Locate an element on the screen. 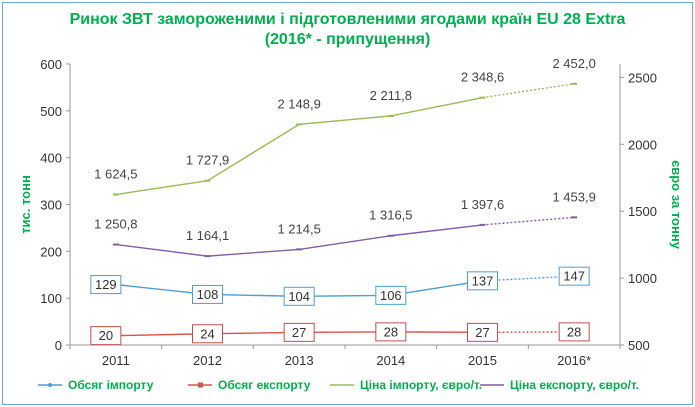 The width and height of the screenshot is (695, 407). y-left-tick-label: 600 is located at coordinates (51, 64).